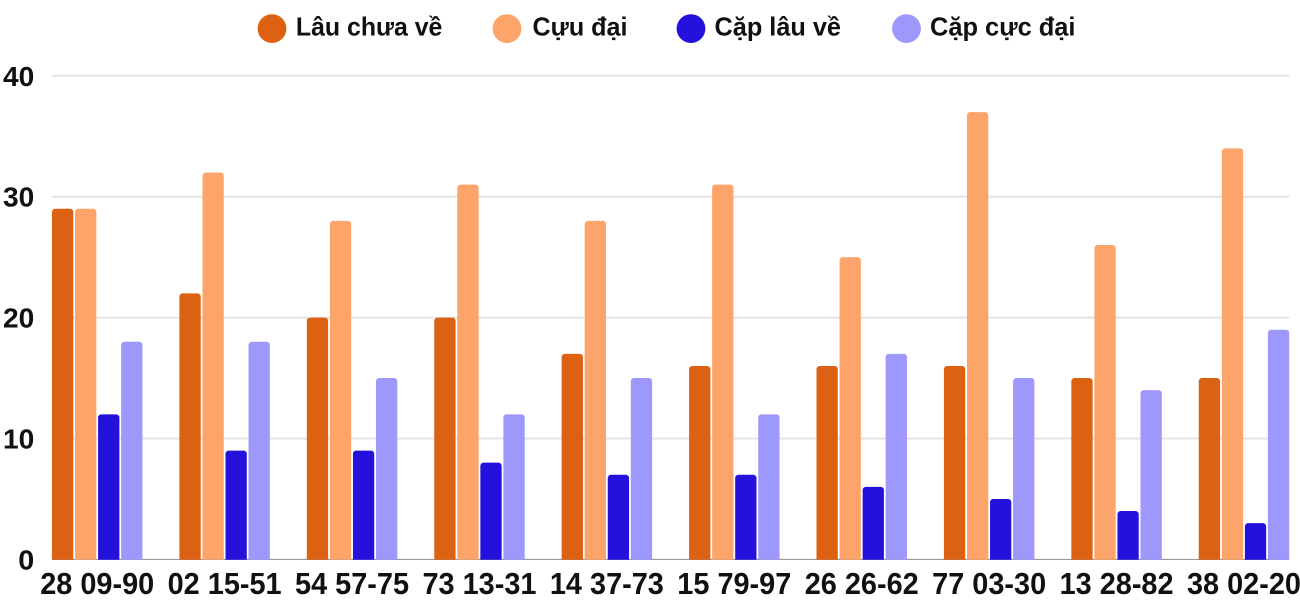 The width and height of the screenshot is (1300, 605). I want to click on svg-text: 10, so click(18, 439).